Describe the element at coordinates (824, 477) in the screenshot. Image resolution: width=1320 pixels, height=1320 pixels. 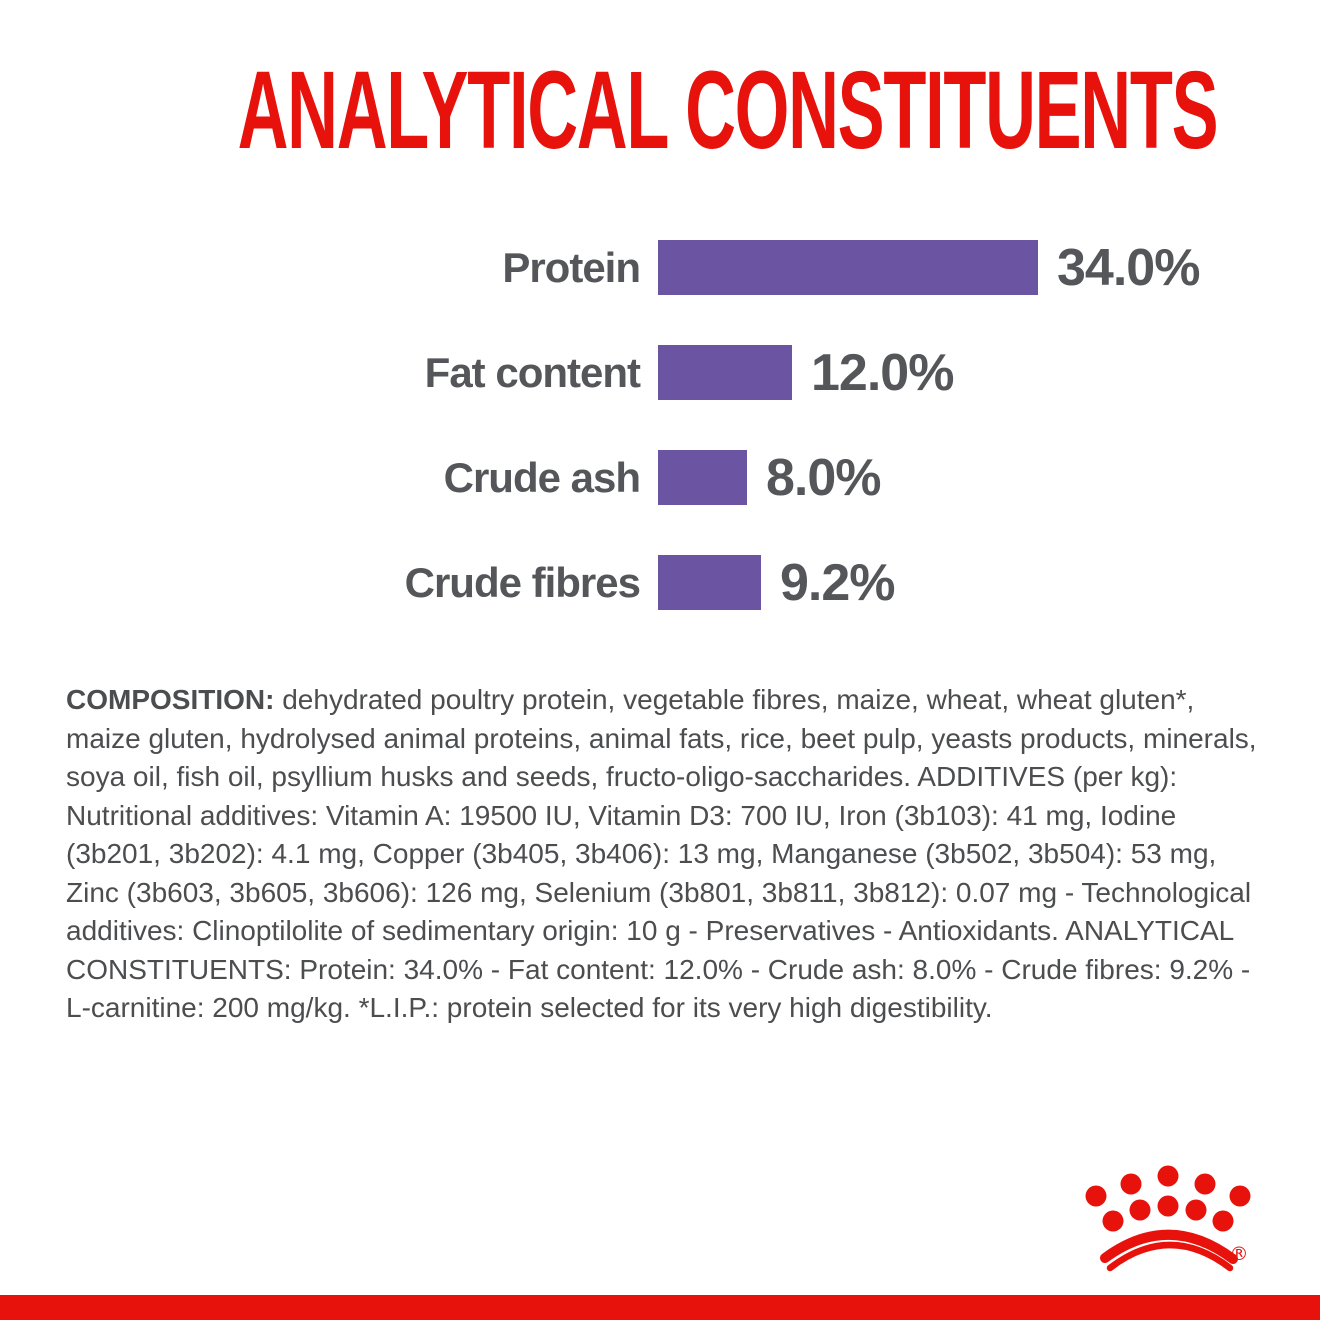
I see `bar-value-crude-ash: 8.0%` at that location.